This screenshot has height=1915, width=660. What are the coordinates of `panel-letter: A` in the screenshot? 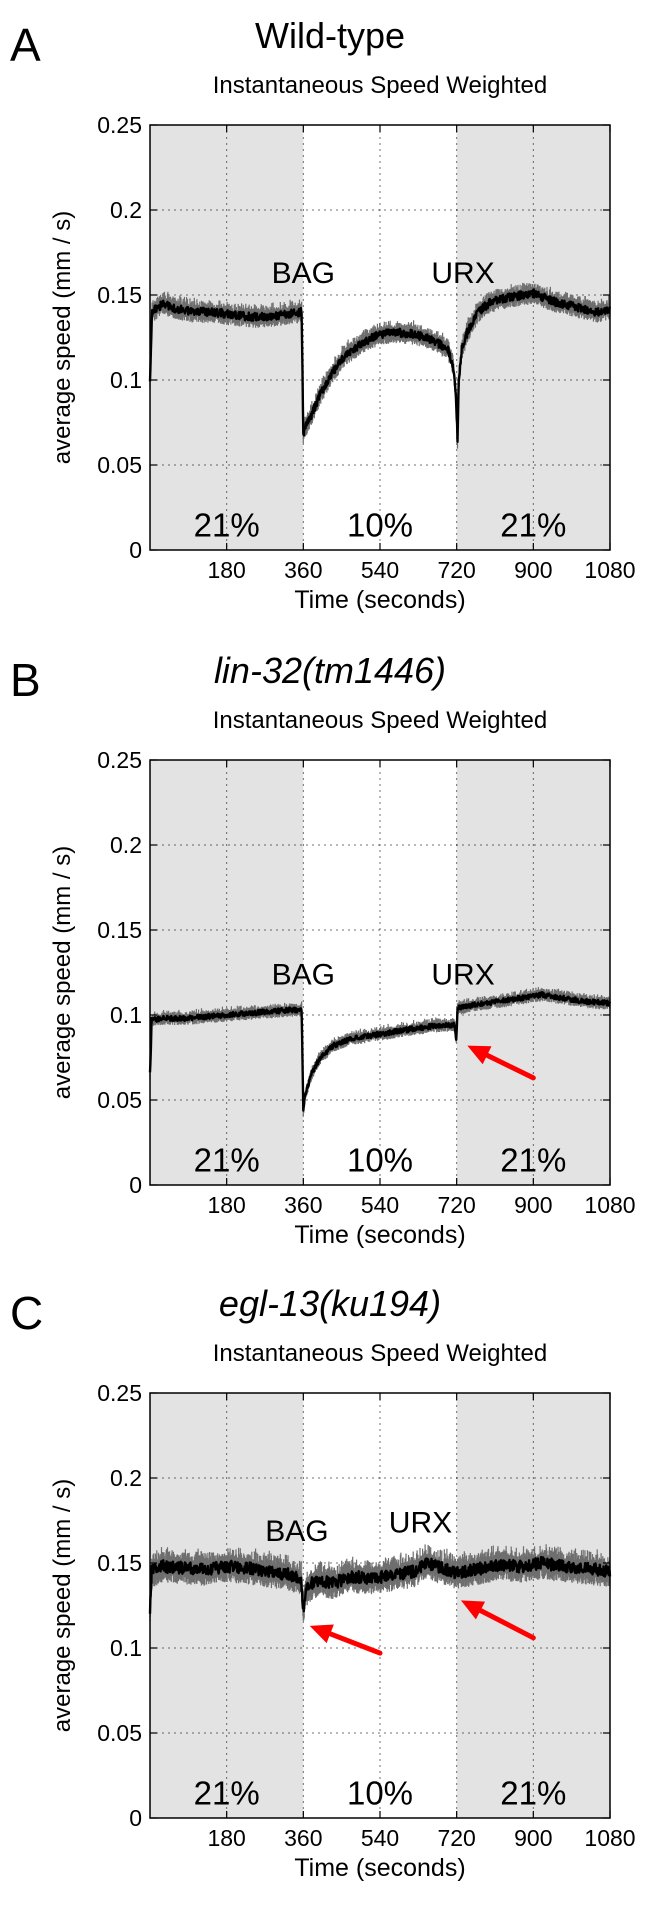 It's located at (25, 45).